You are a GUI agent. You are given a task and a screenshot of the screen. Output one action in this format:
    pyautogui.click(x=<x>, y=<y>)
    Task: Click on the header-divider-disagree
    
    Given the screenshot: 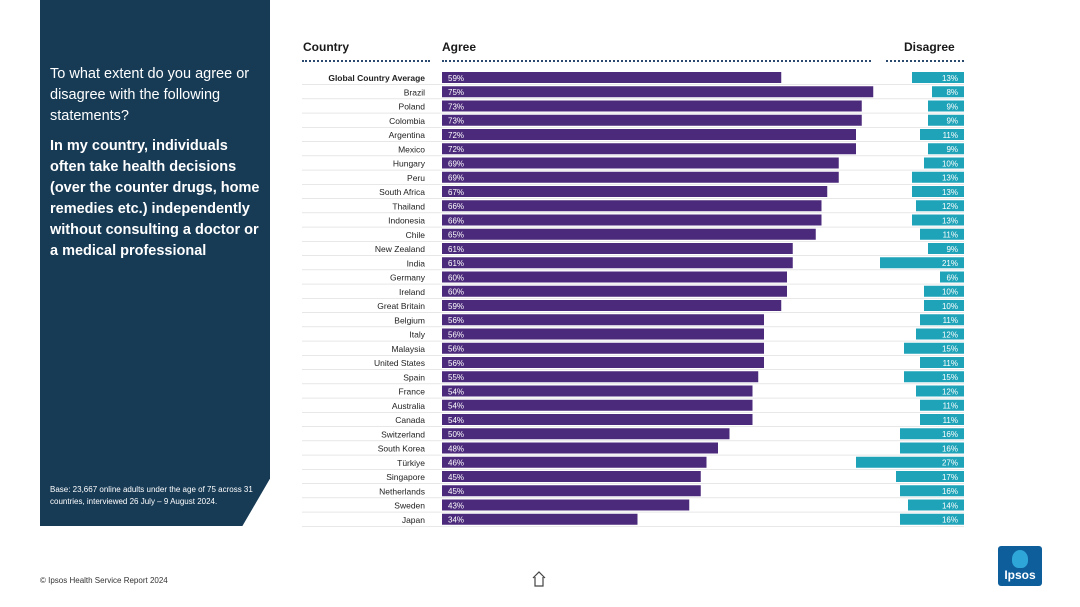 What is the action you would take?
    pyautogui.click(x=925, y=61)
    